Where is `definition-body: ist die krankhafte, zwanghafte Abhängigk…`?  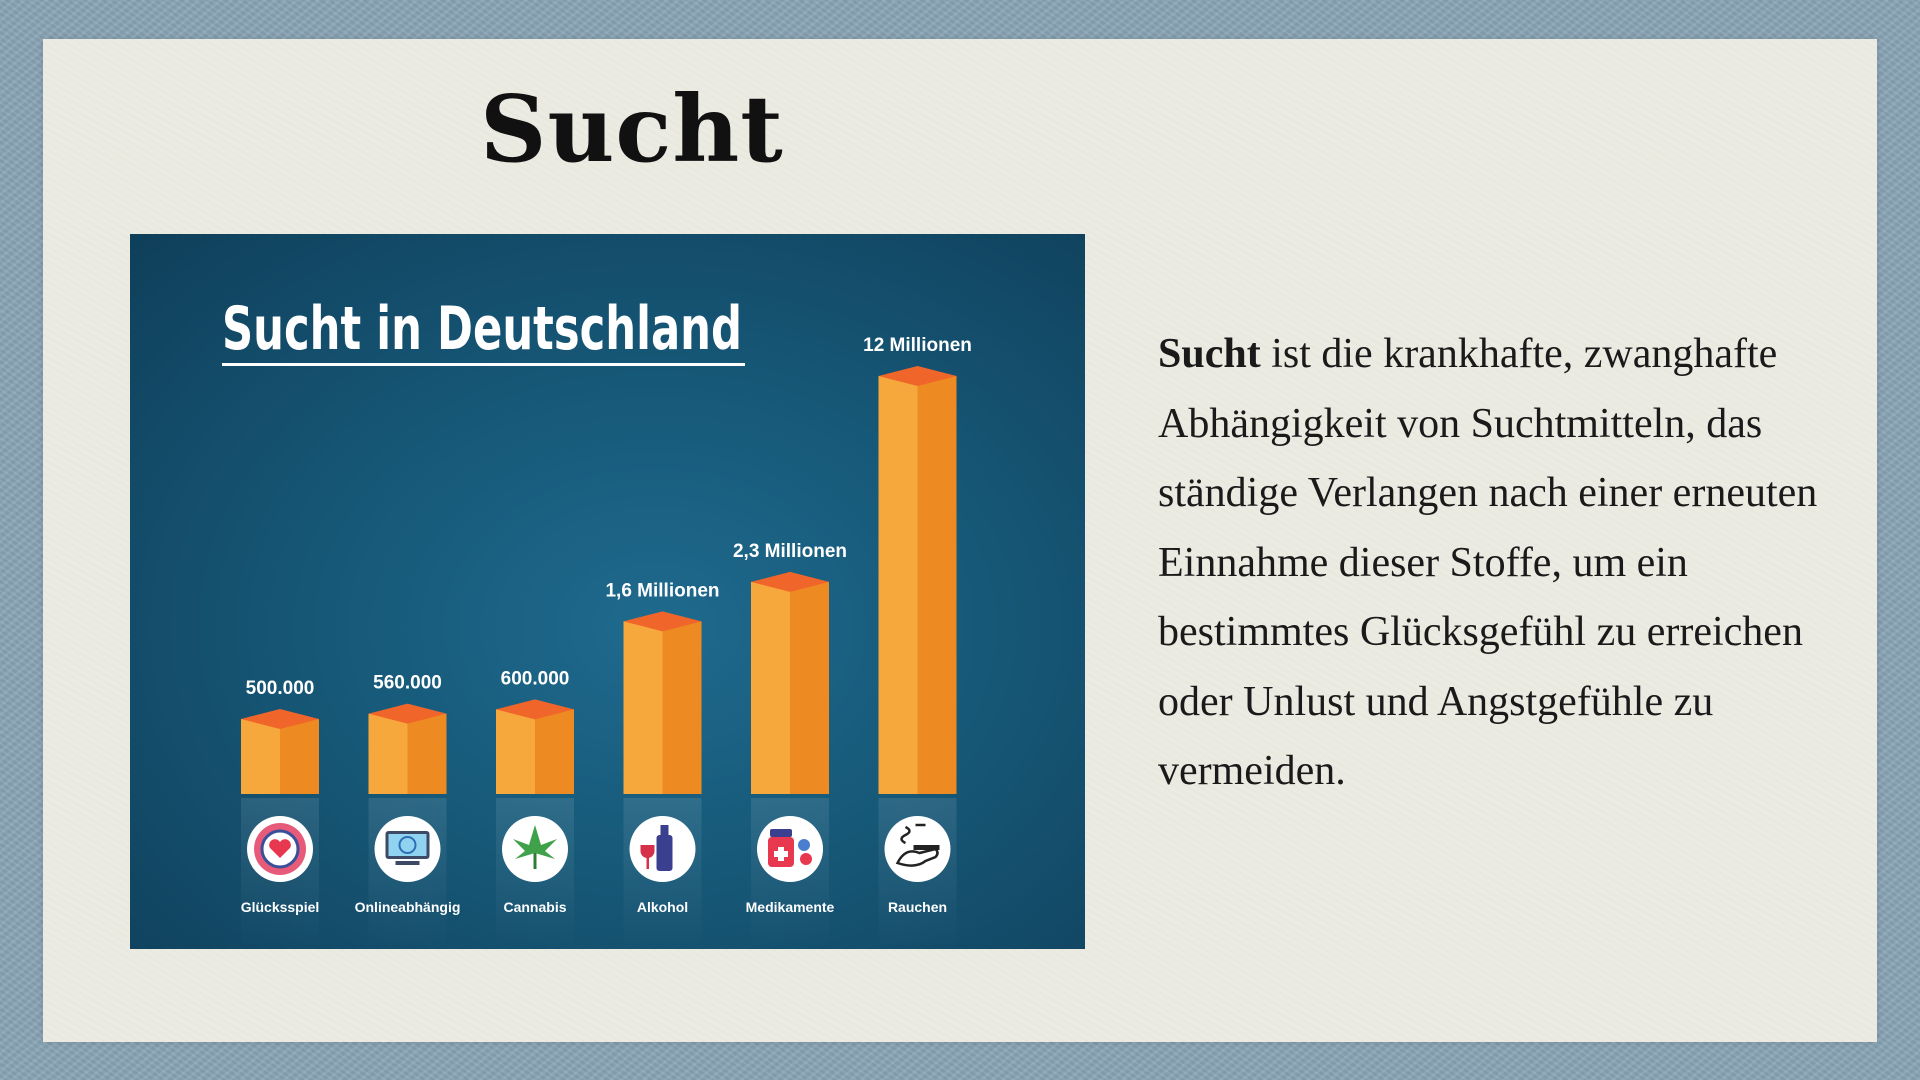 definition-body: ist die krankhafte, zwanghafte Abhängigk… is located at coordinates (1488, 562).